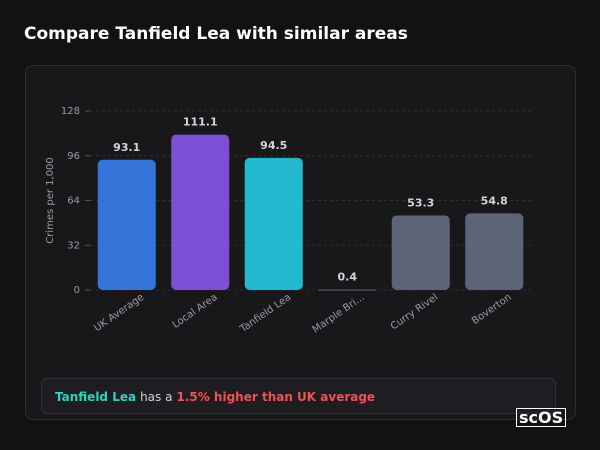  Describe the element at coordinates (265, 314) in the screenshot. I see `x-tick-label: Tanfield Lea` at that location.